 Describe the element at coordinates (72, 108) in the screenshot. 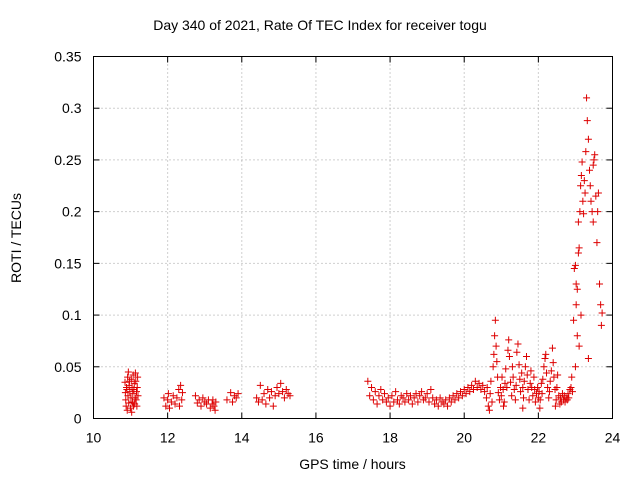

I see `y-tick-label: 0.3` at that location.